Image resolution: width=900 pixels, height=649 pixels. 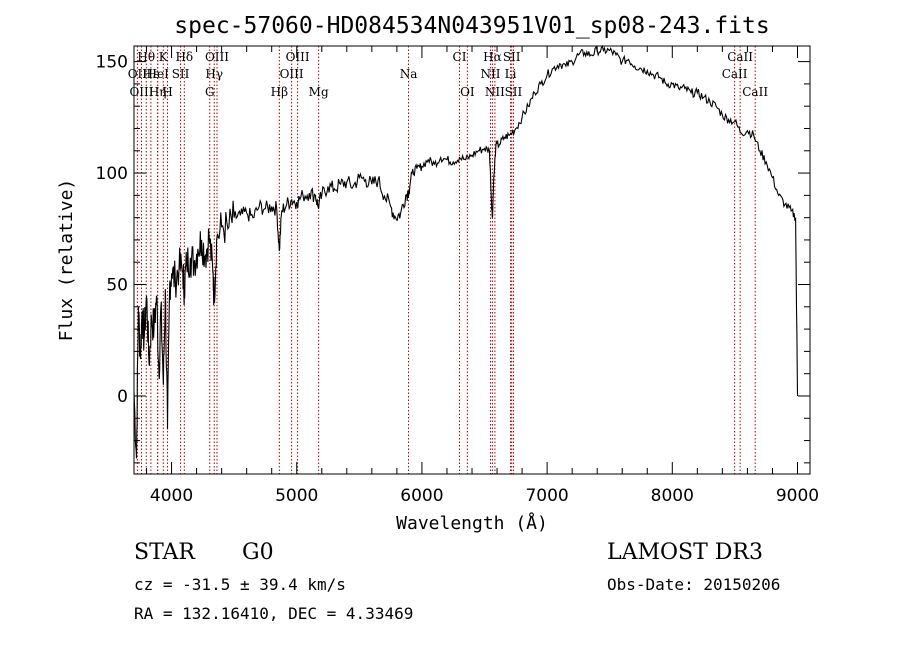 What do you see at coordinates (421, 496) in the screenshot?
I see `x-tick-label: 6000` at bounding box center [421, 496].